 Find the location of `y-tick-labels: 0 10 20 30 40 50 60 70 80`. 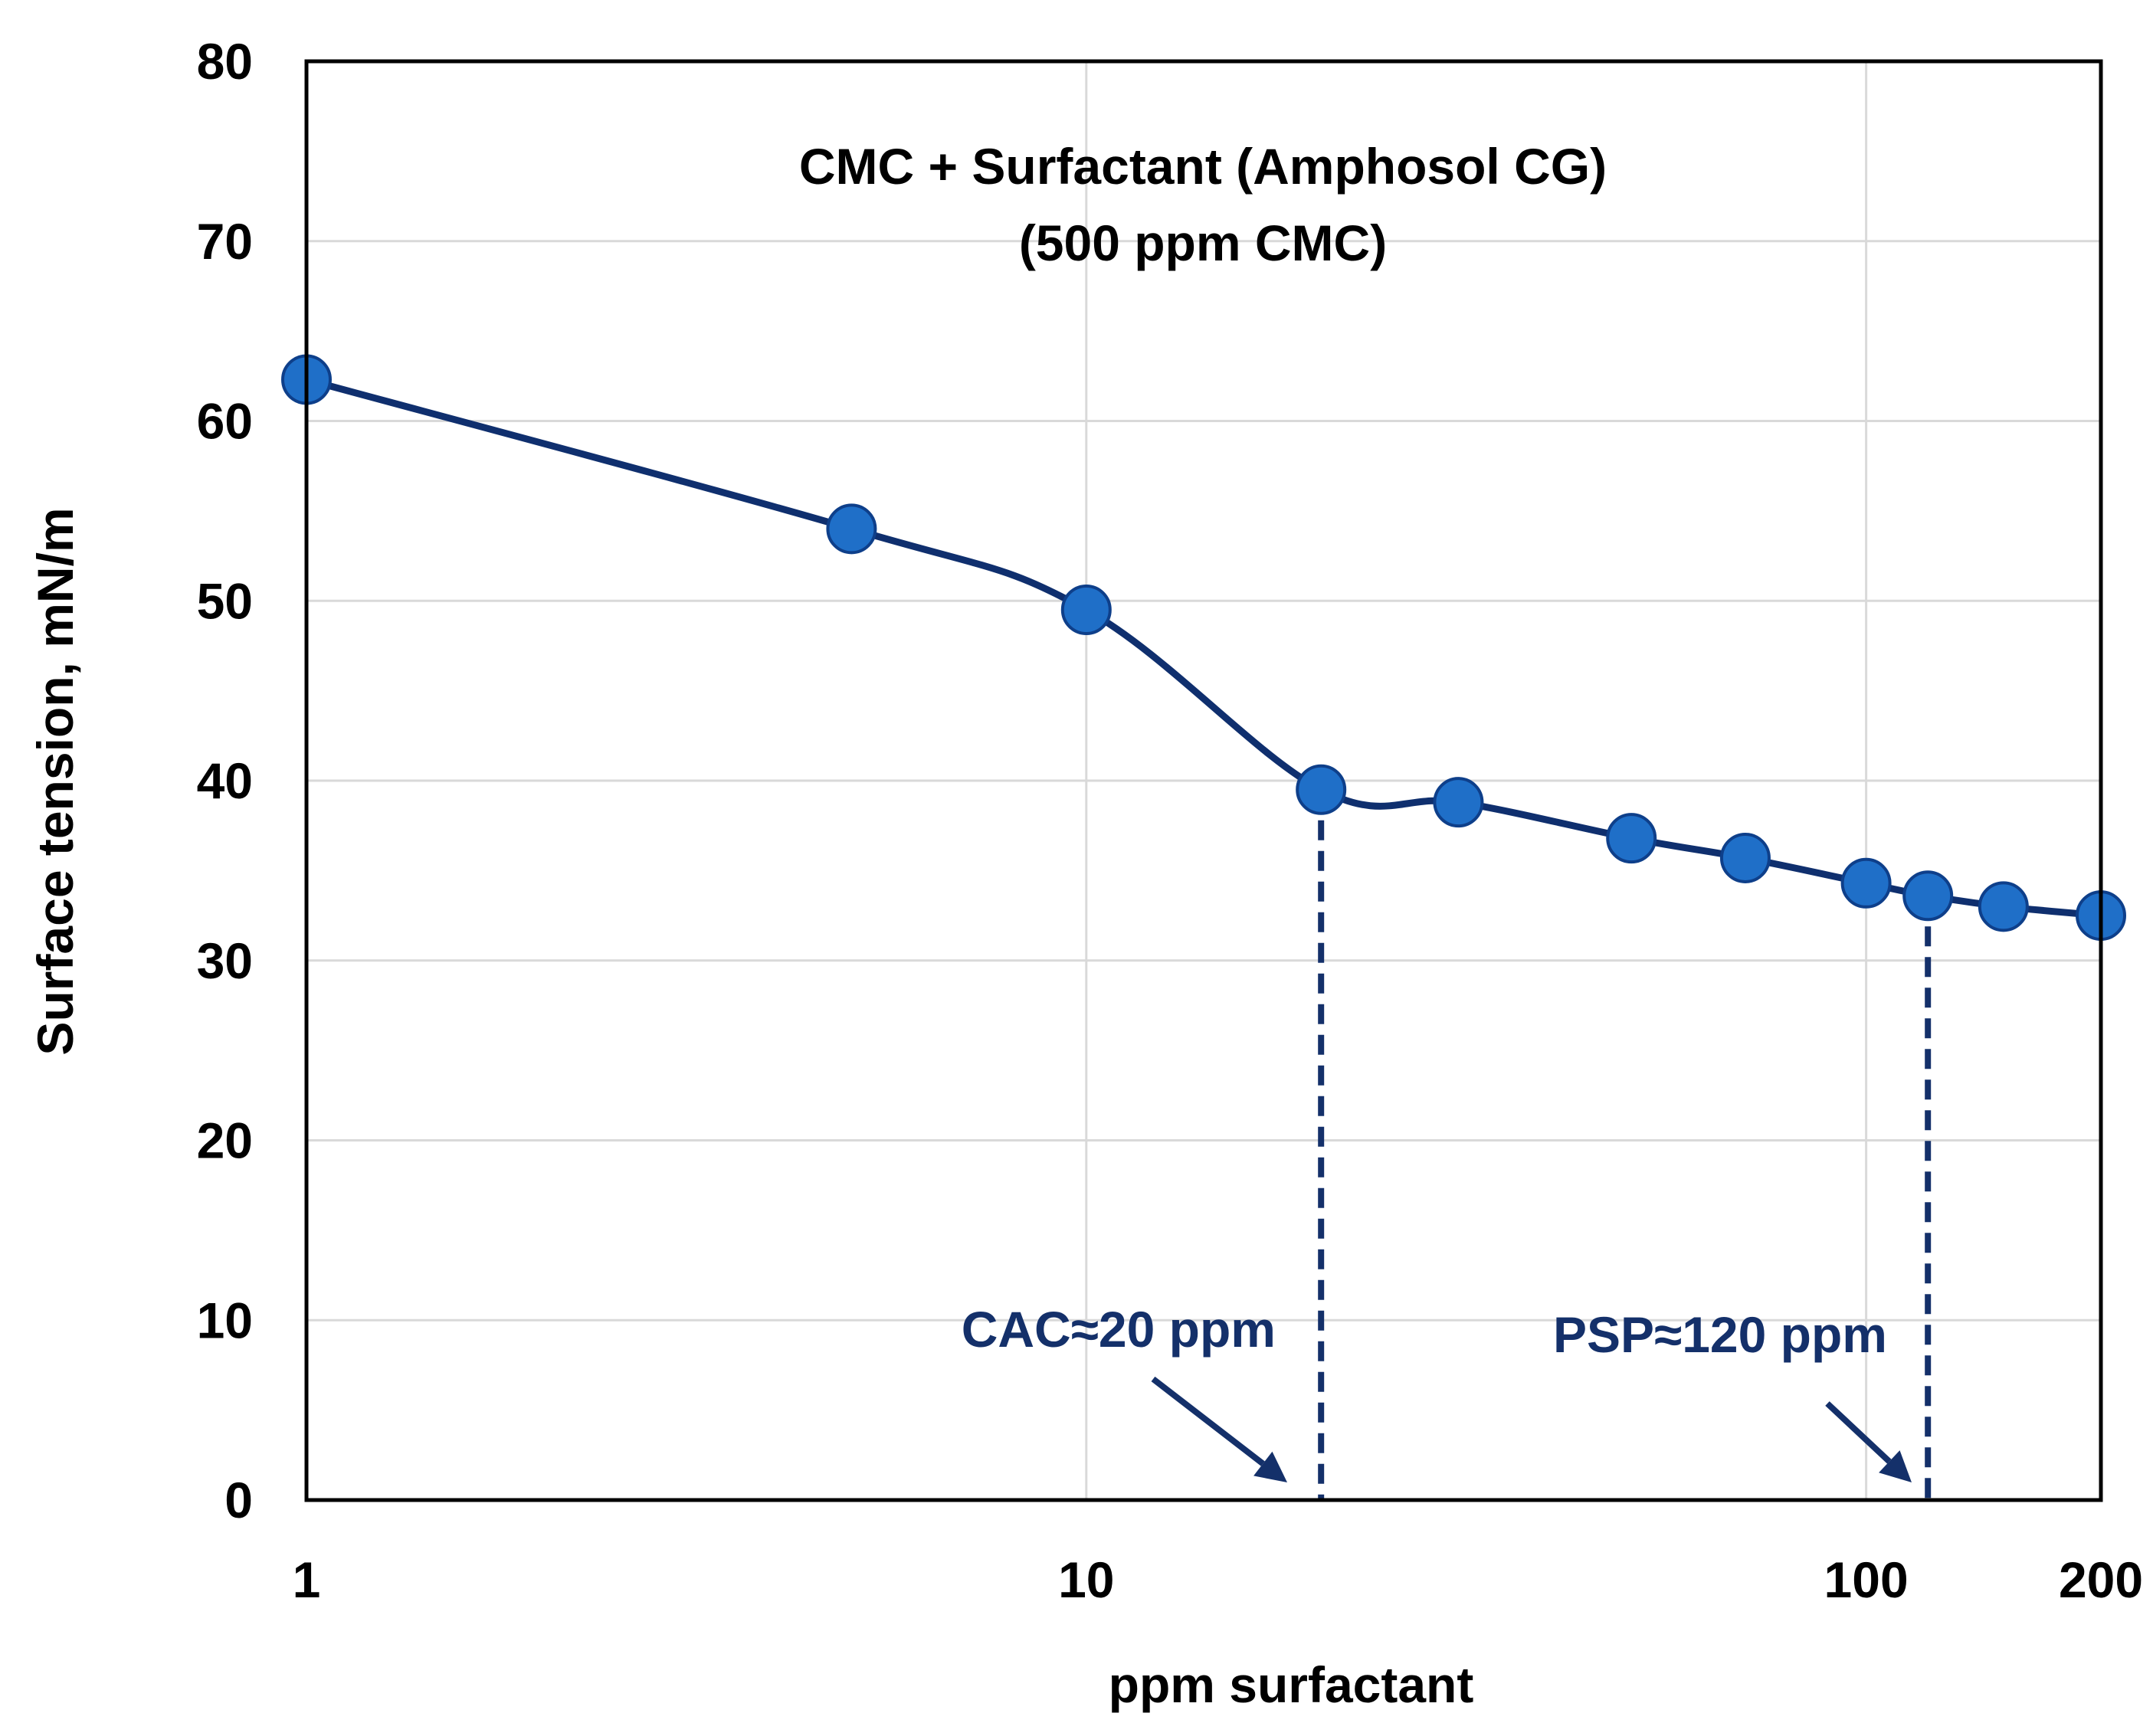

y-tick-labels: 0 10 20 30 40 50 60 70 80 is located at coordinates (225, 780).